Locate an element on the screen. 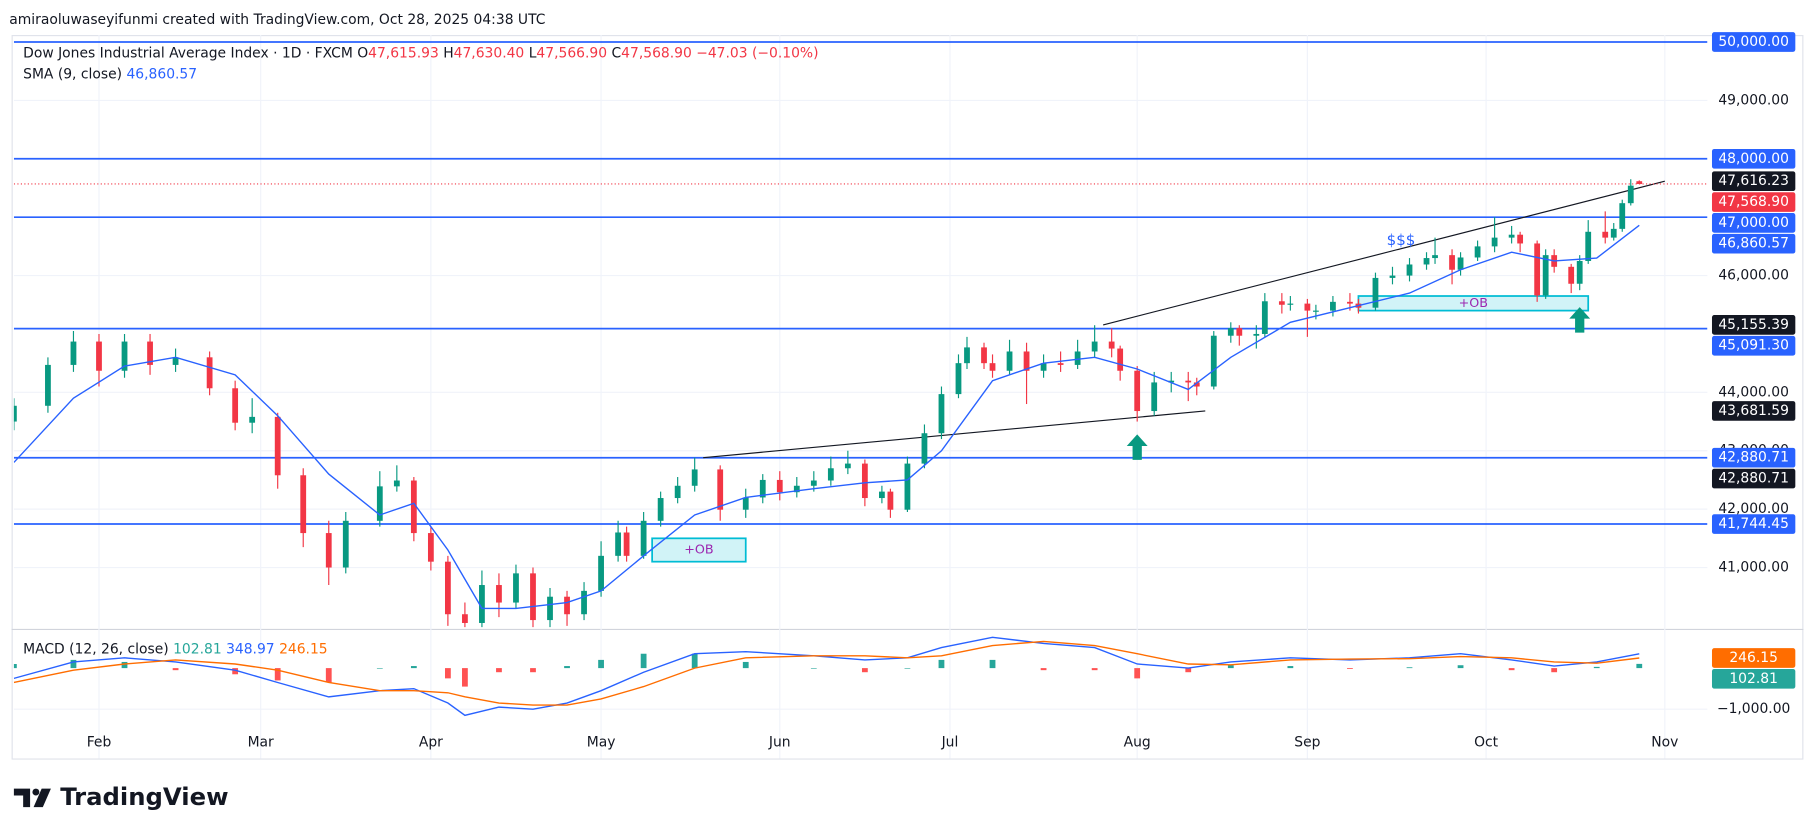  price-label: 42,880.71 is located at coordinates (1753, 479).